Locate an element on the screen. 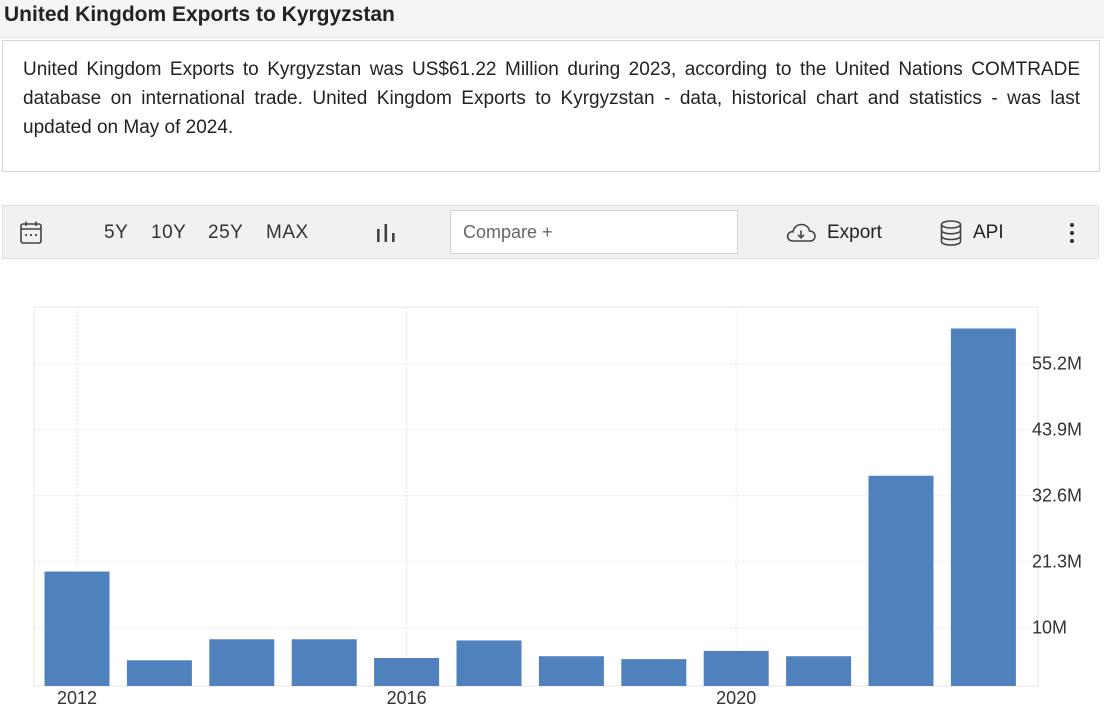 This screenshot has width=1104, height=711. bar-2018 is located at coordinates (571, 671).